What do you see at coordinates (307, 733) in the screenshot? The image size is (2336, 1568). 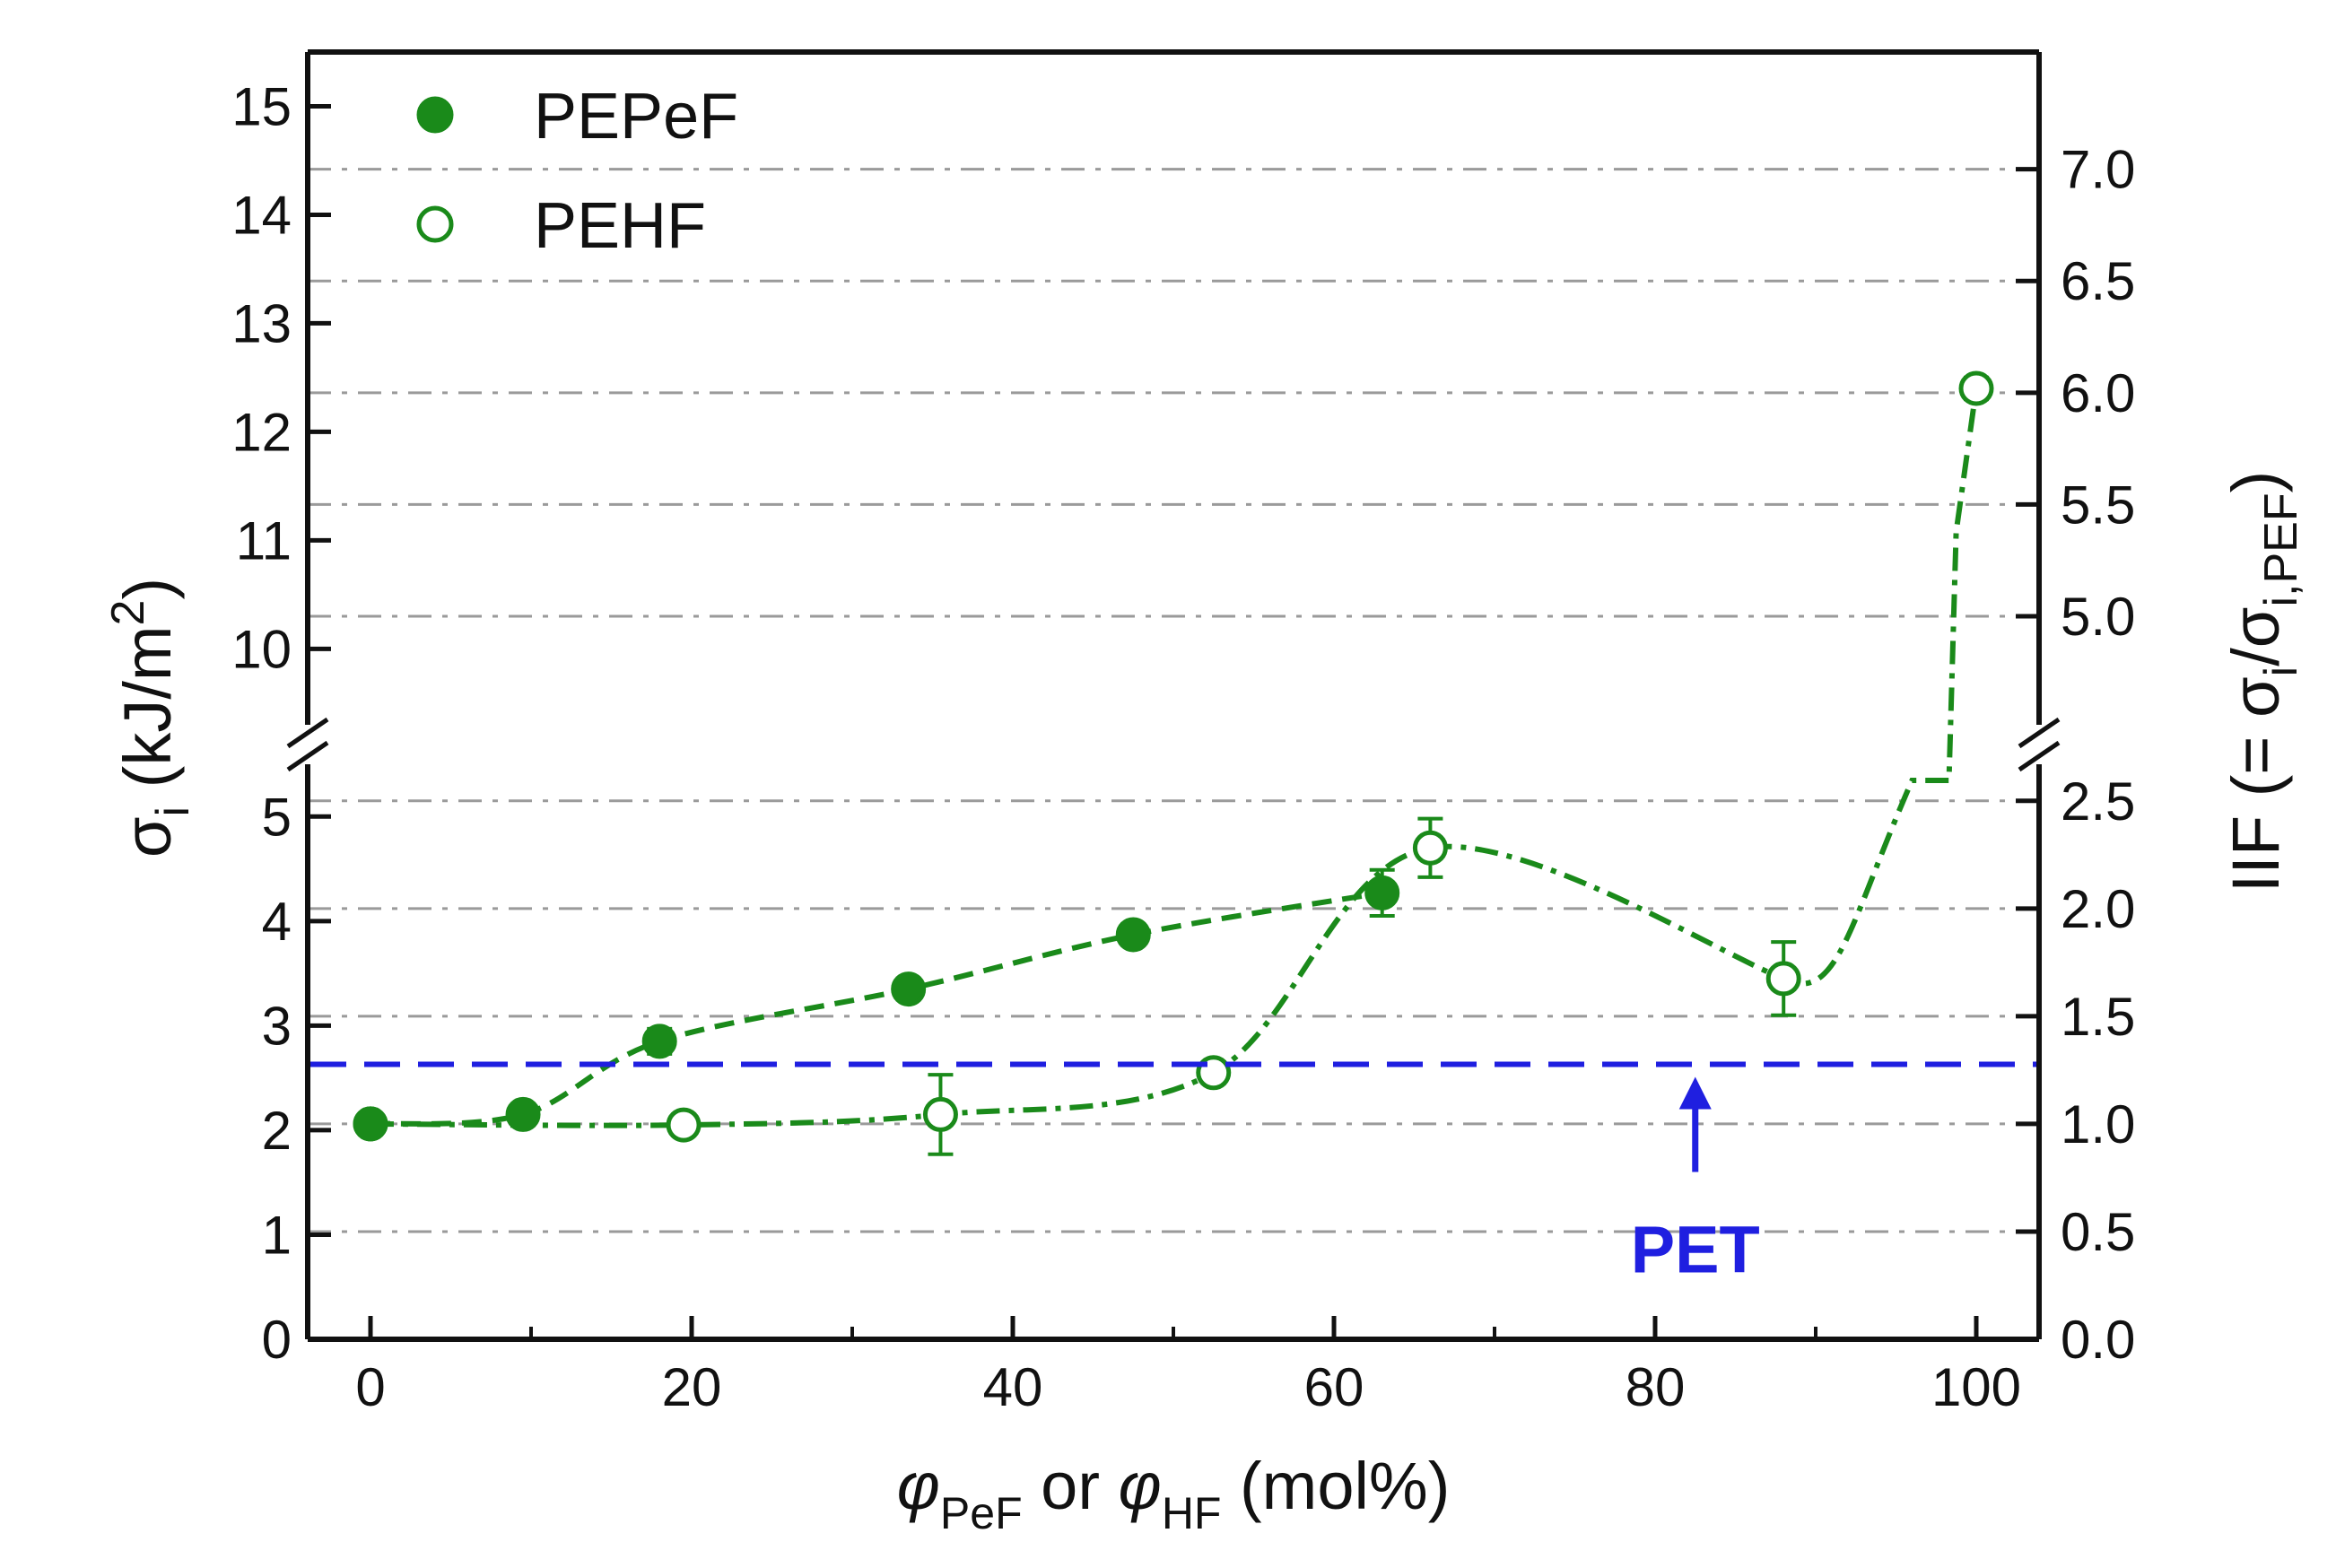 I see `axis-break-left-a` at bounding box center [307, 733].